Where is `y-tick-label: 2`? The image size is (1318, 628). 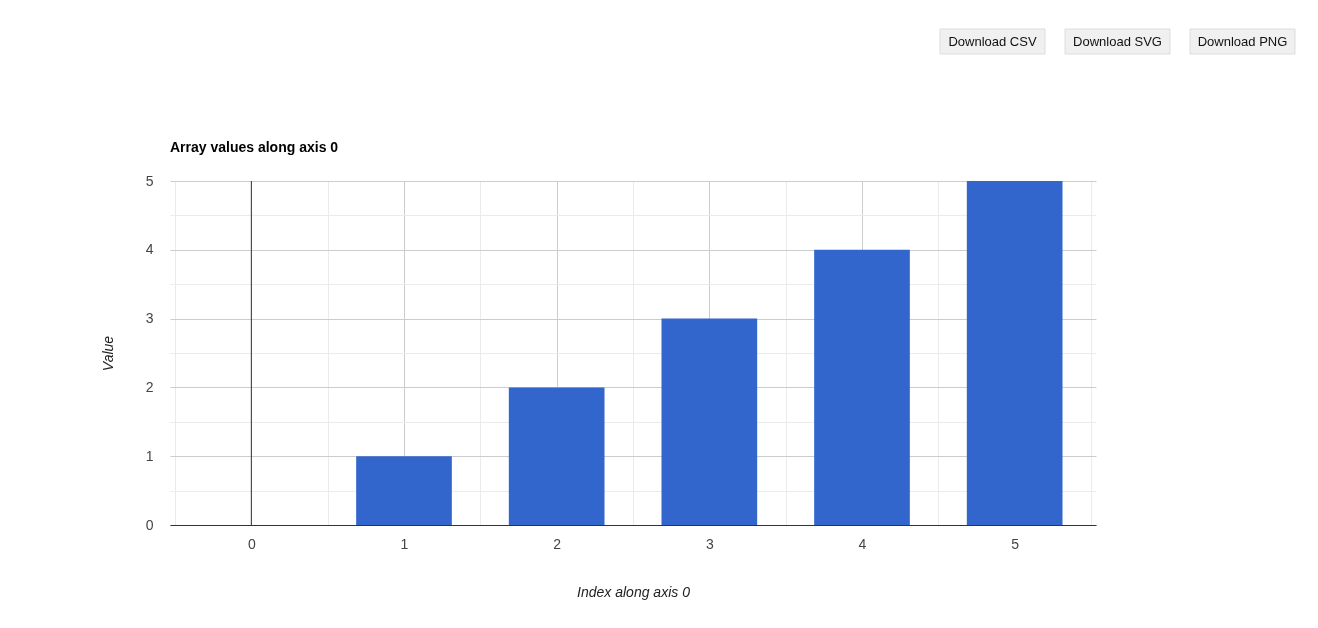
y-tick-label: 2 is located at coordinates (149, 386).